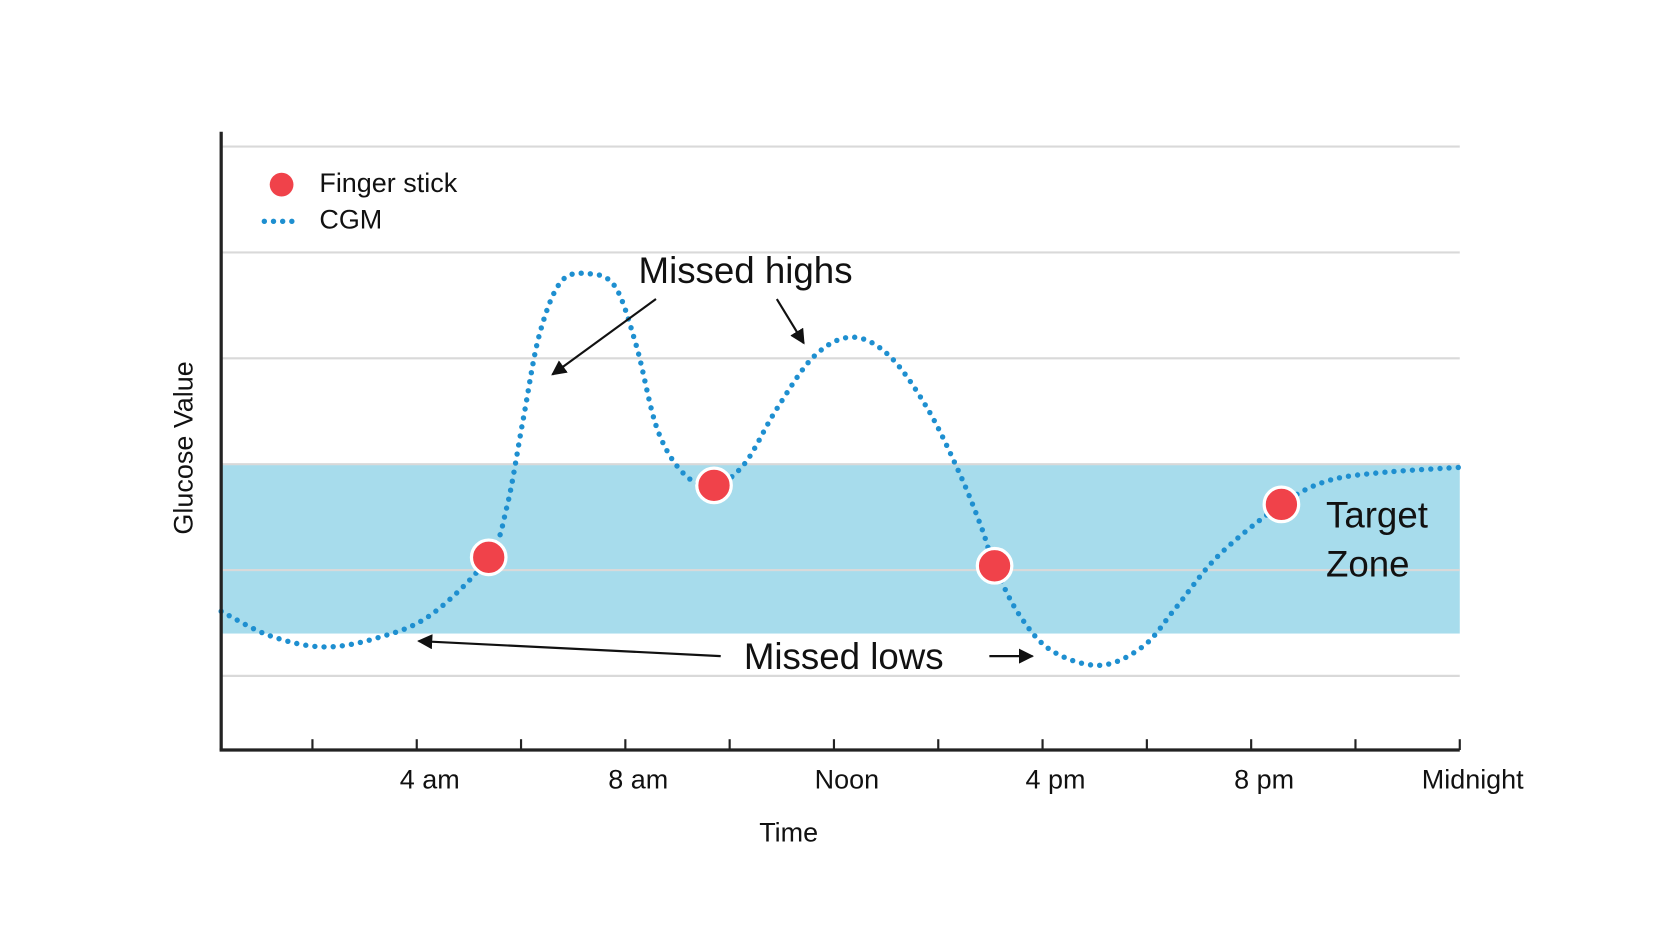  Describe the element at coordinates (281, 184) in the screenshot. I see `legend-marker` at that location.